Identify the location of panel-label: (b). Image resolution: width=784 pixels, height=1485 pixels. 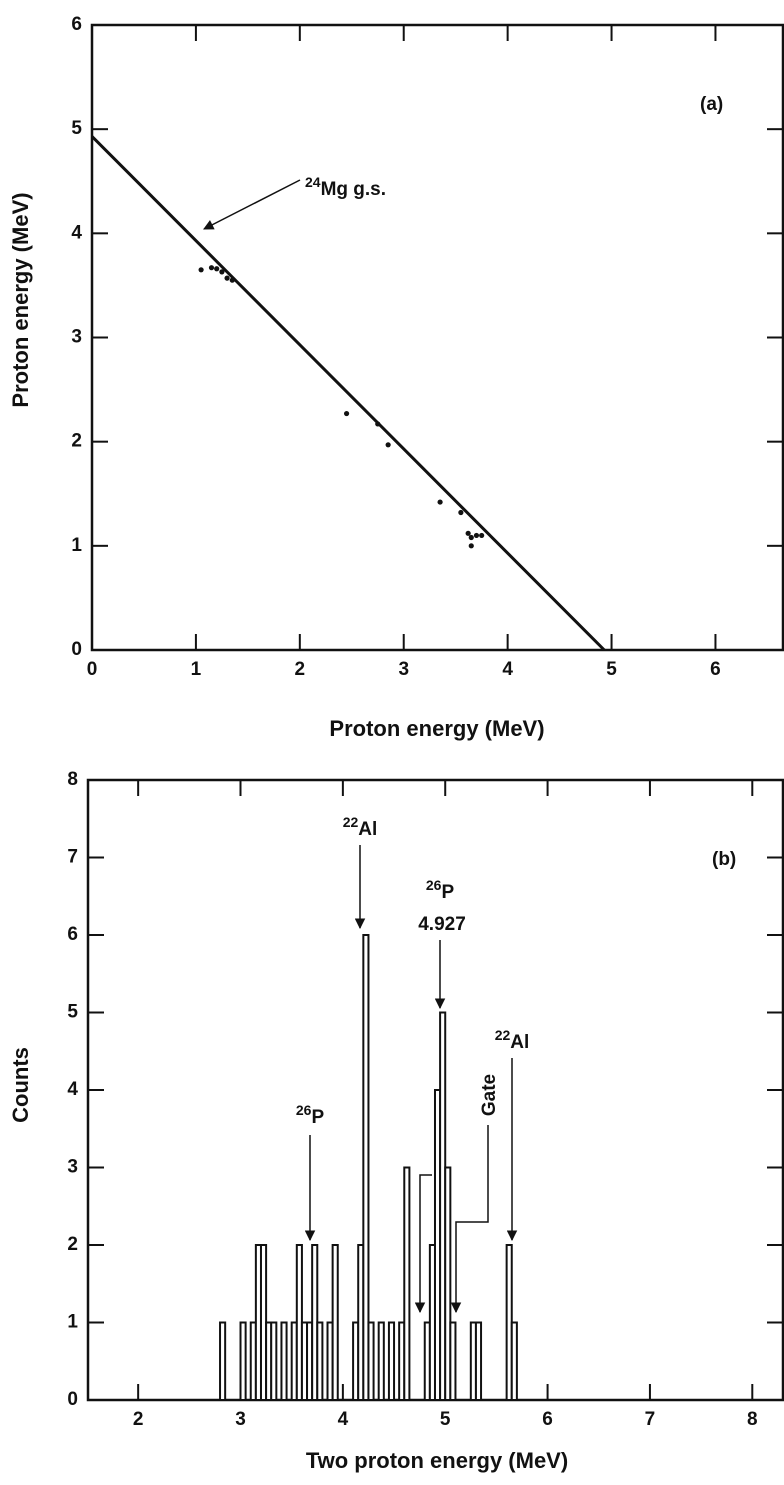
(724, 859).